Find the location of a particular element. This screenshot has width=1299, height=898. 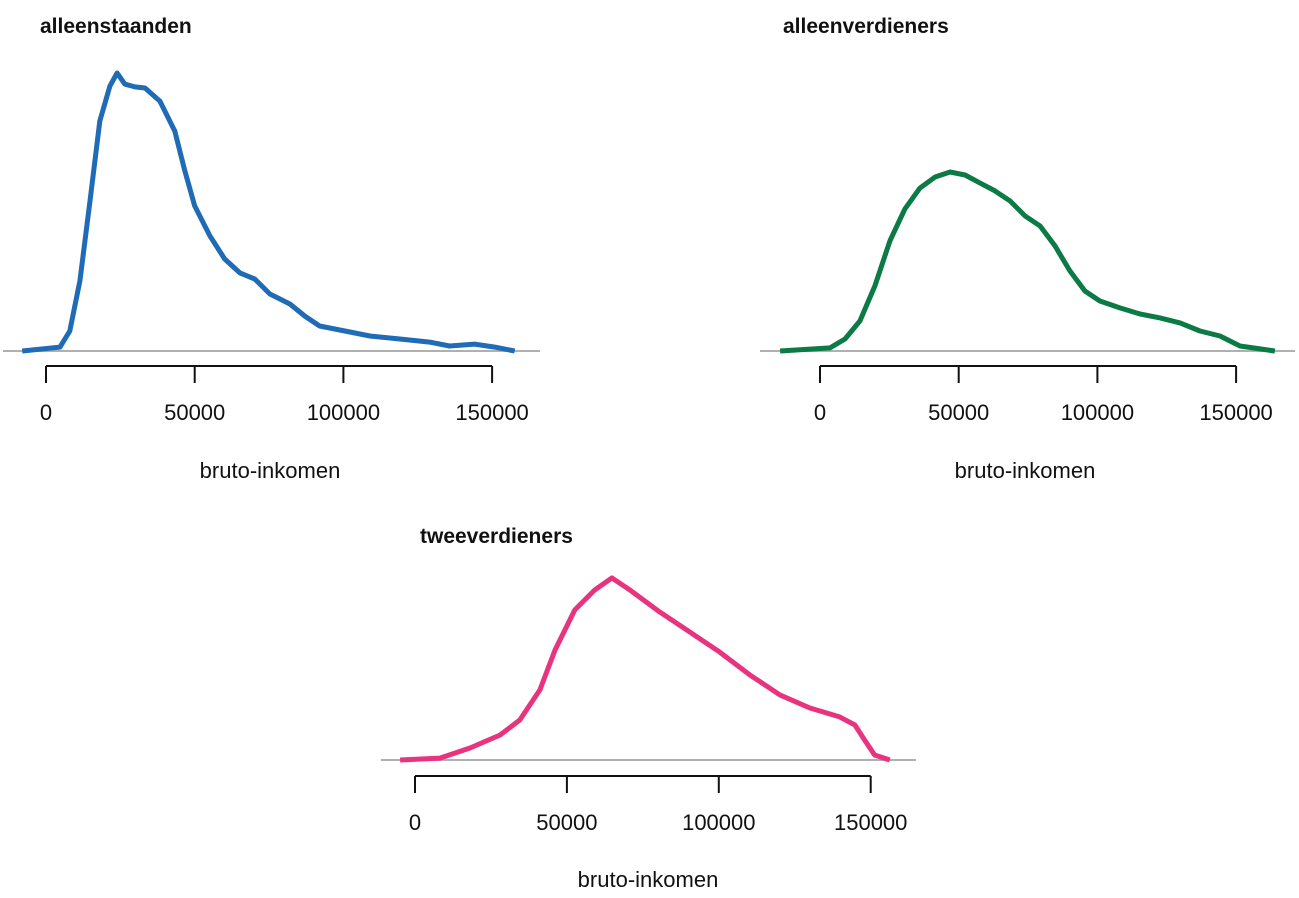

chart-title: tweeverdieners is located at coordinates (496, 536).